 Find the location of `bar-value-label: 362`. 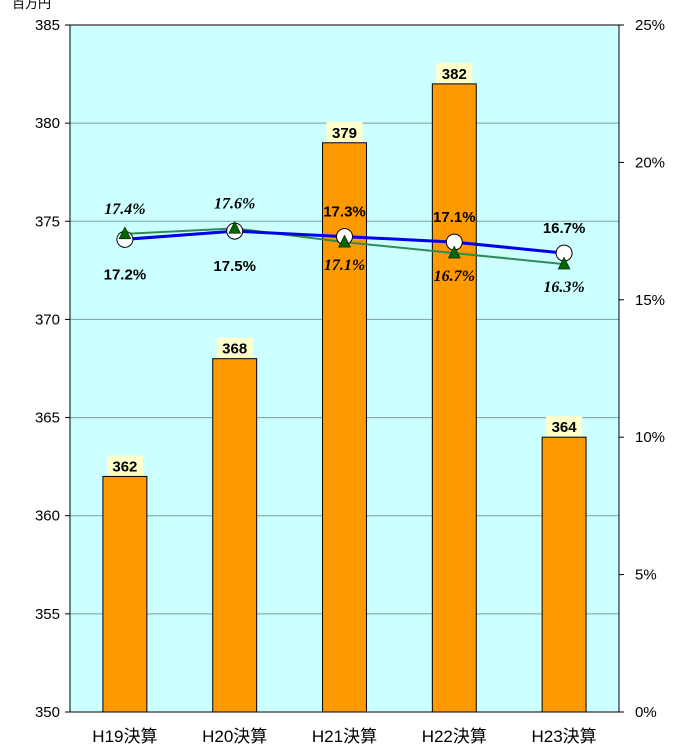

bar-value-label: 362 is located at coordinates (124, 466).